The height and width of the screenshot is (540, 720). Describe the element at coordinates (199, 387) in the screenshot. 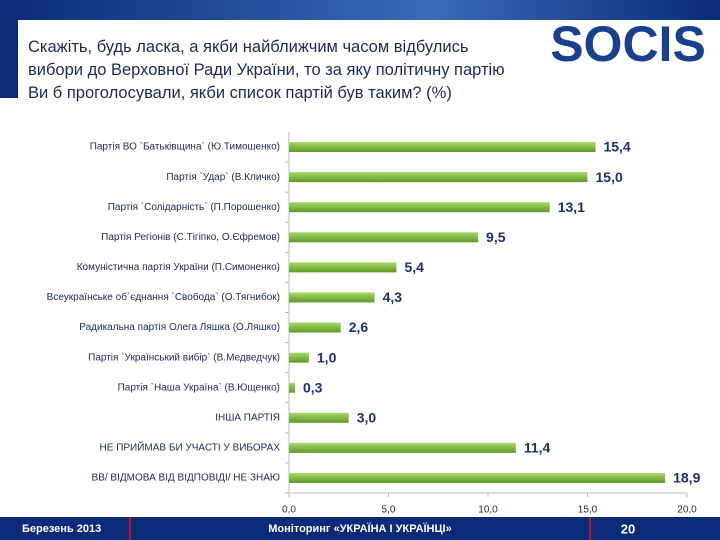

I see `y-tick-label: Партія `Наша Україна` (В.Ющенко)` at that location.